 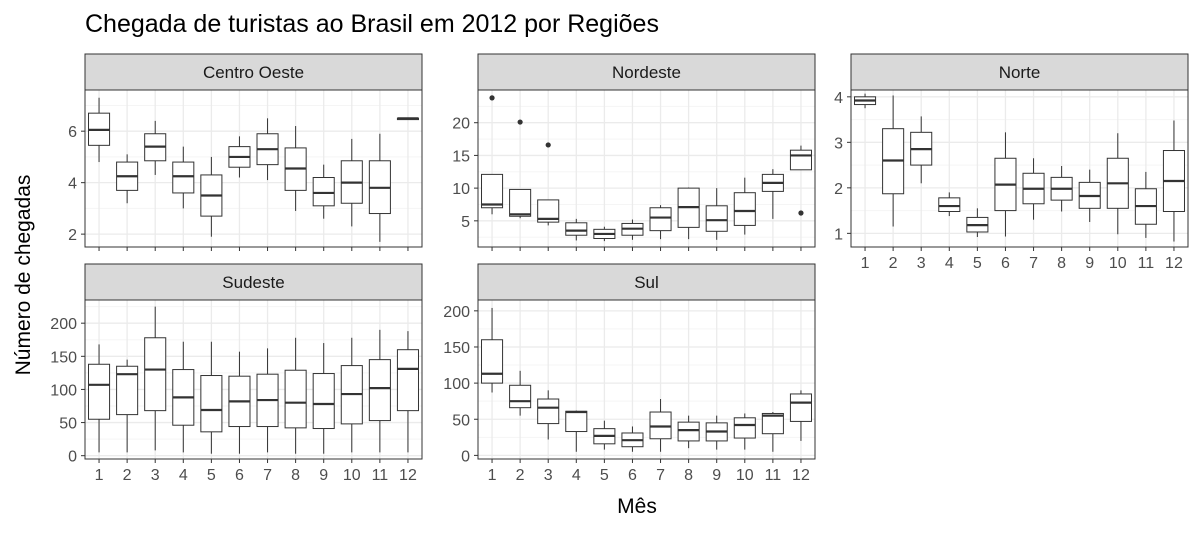 What do you see at coordinates (23, 275) in the screenshot?
I see `y-axis-title: Número de chegadas` at bounding box center [23, 275].